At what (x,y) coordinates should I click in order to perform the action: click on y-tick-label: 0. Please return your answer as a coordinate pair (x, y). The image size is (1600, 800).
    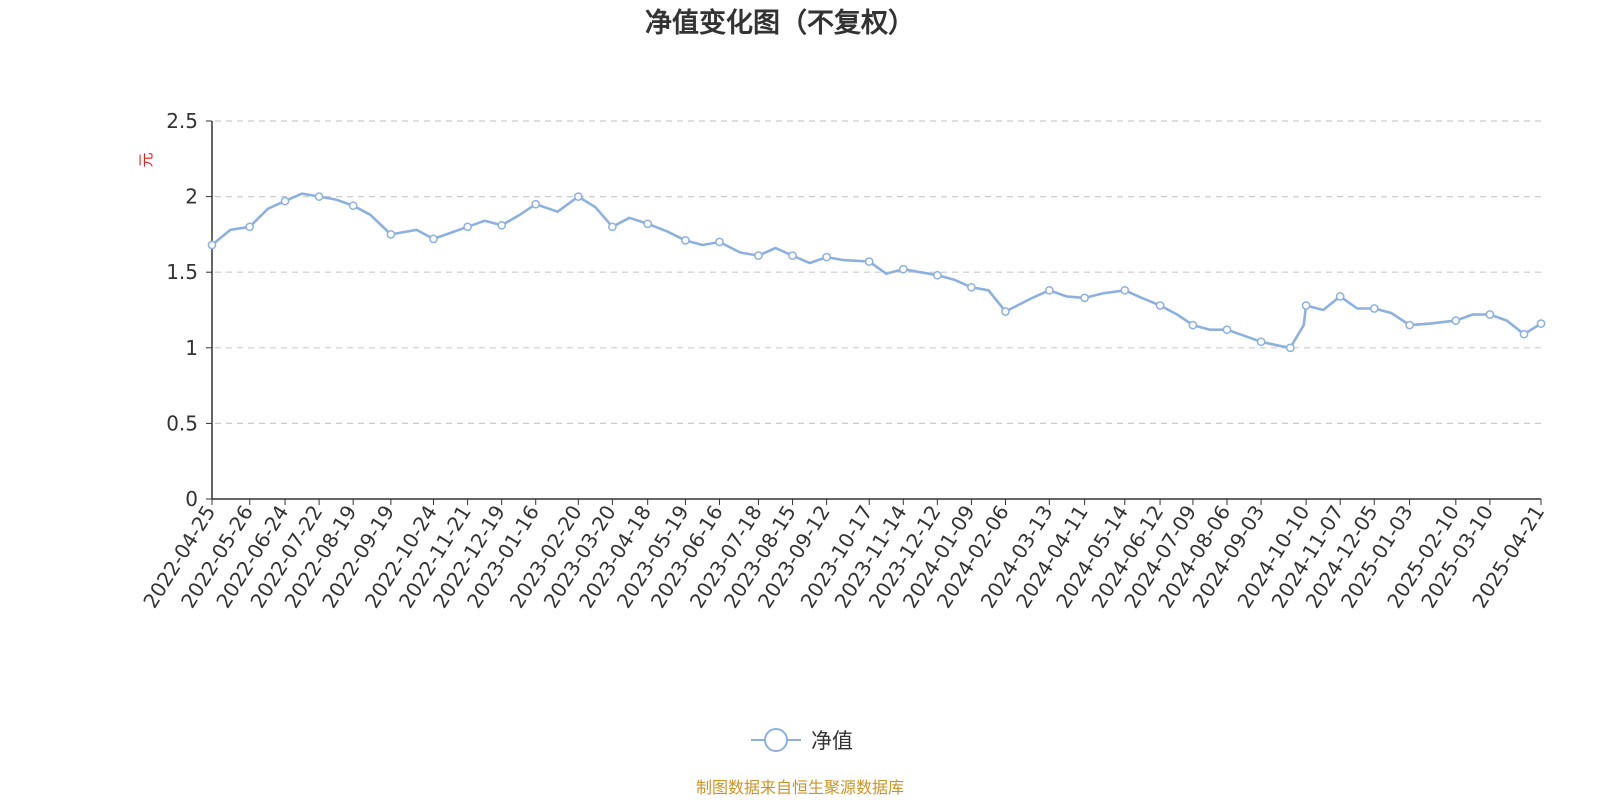
    Looking at the image, I should click on (191, 499).